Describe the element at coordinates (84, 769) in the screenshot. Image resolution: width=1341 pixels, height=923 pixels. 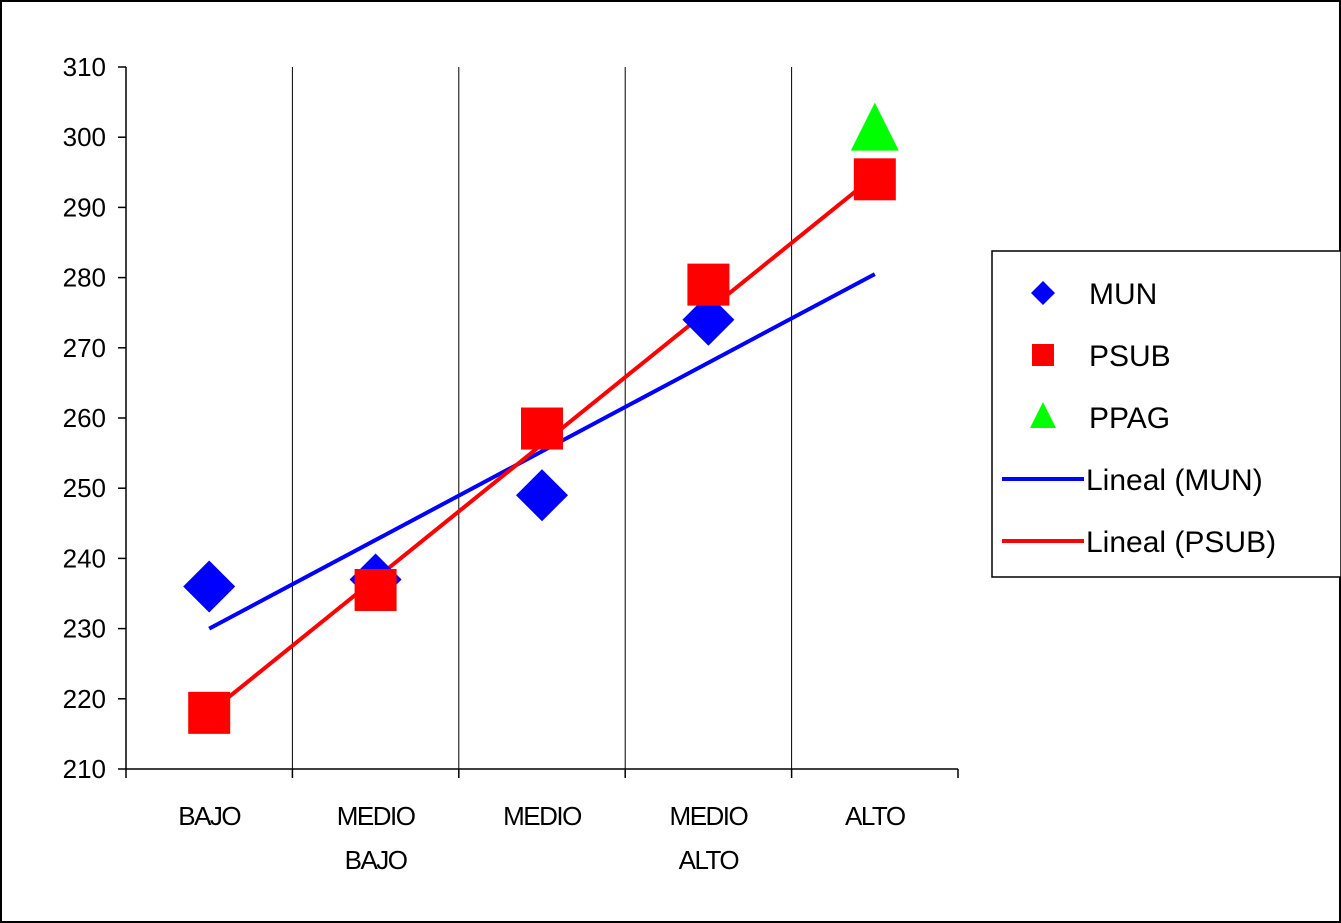
I see `y-tick-label: 210` at that location.